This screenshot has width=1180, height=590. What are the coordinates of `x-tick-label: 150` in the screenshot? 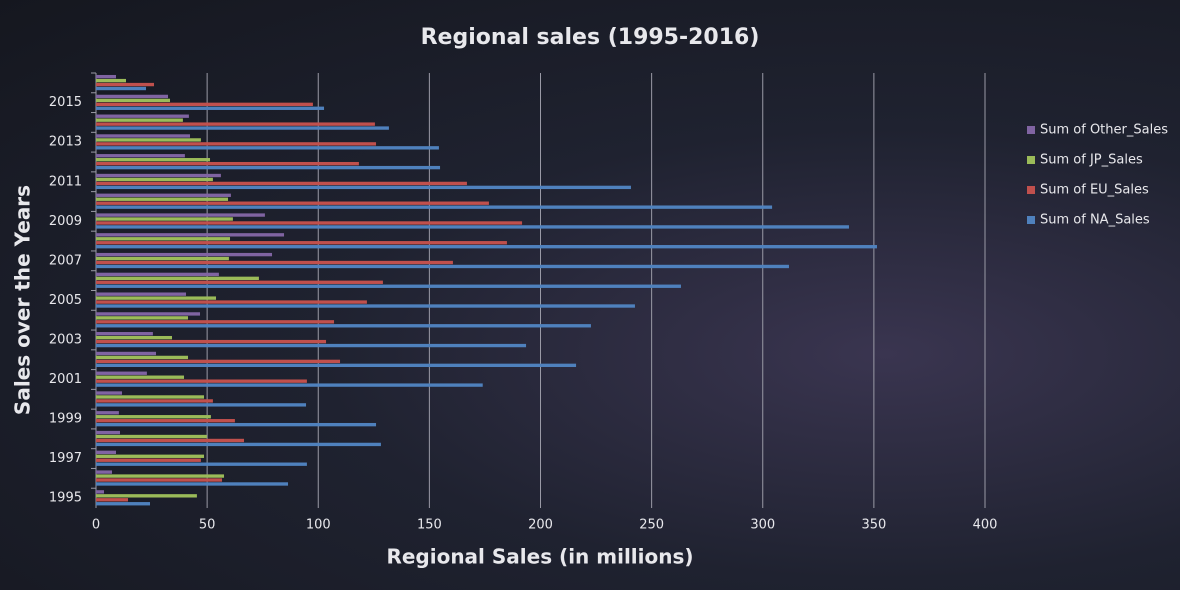 It's located at (429, 525).